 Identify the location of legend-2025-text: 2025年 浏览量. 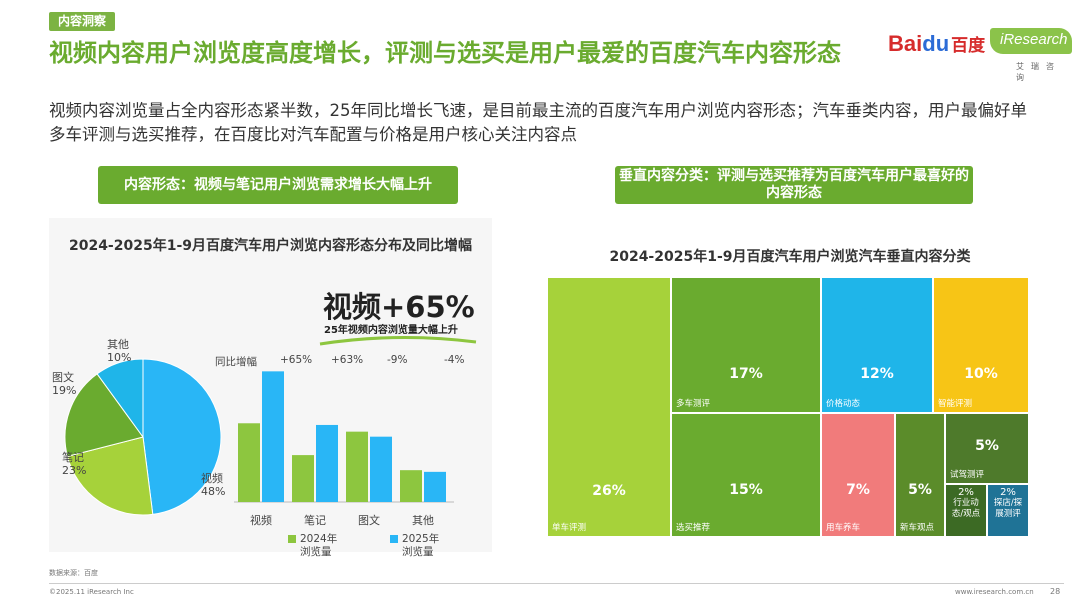
(421, 545).